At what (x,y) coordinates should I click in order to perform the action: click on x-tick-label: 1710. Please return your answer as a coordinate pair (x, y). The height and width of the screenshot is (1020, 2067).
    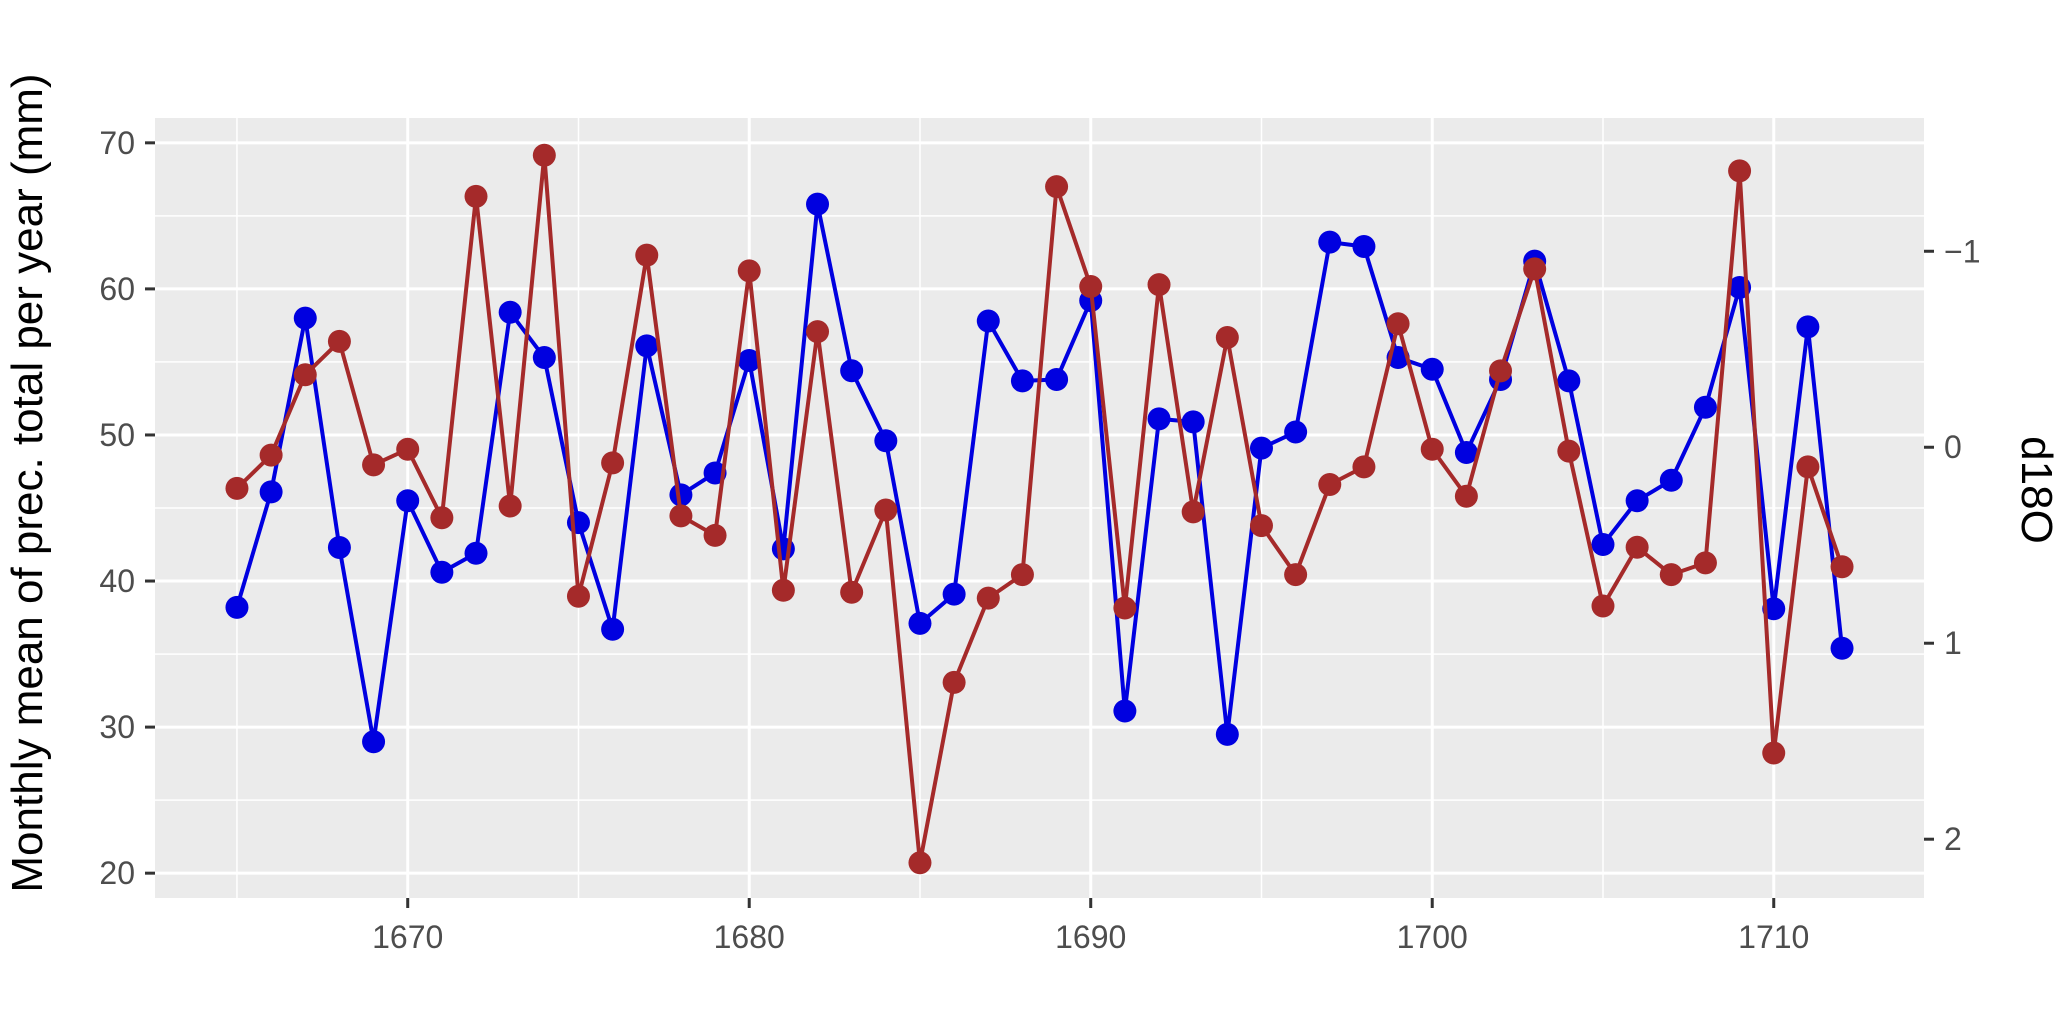
    Looking at the image, I should click on (1773, 937).